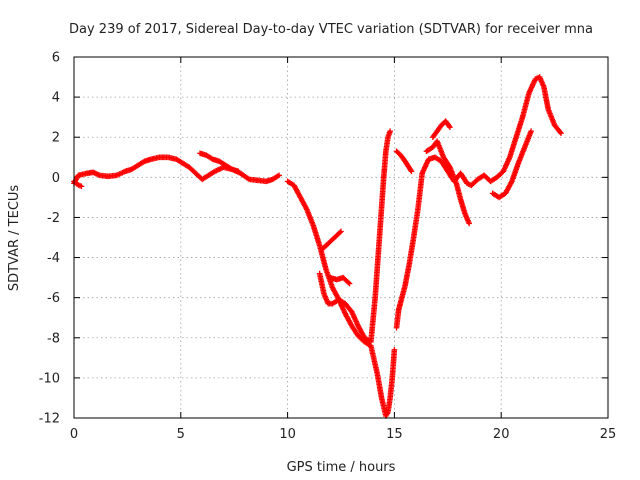  Describe the element at coordinates (53, 218) in the screenshot. I see `y-tick-label: -2` at that location.